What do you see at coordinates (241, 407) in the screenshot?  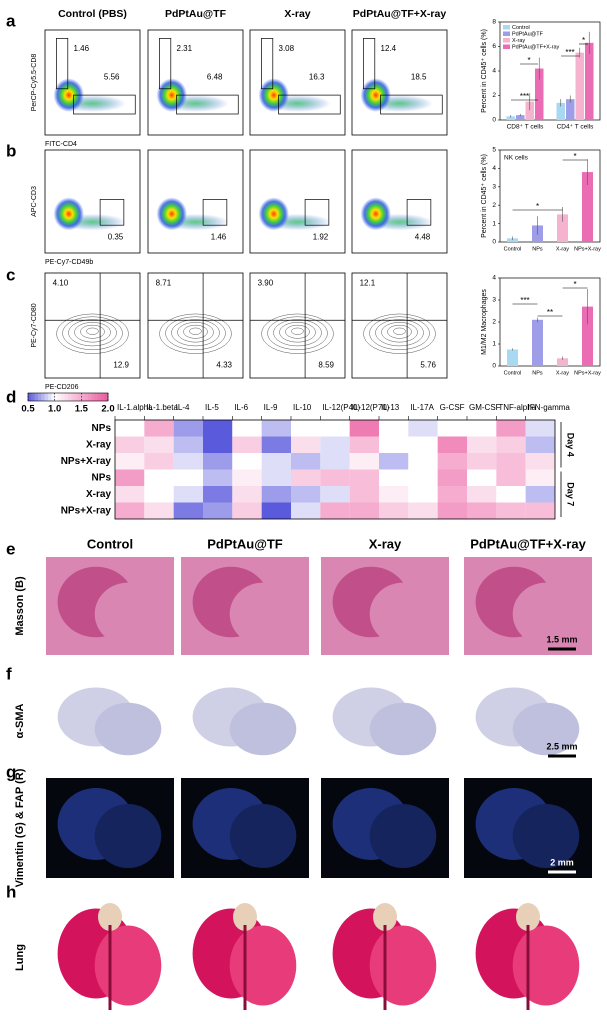 I see `column-label: IL-6` at bounding box center [241, 407].